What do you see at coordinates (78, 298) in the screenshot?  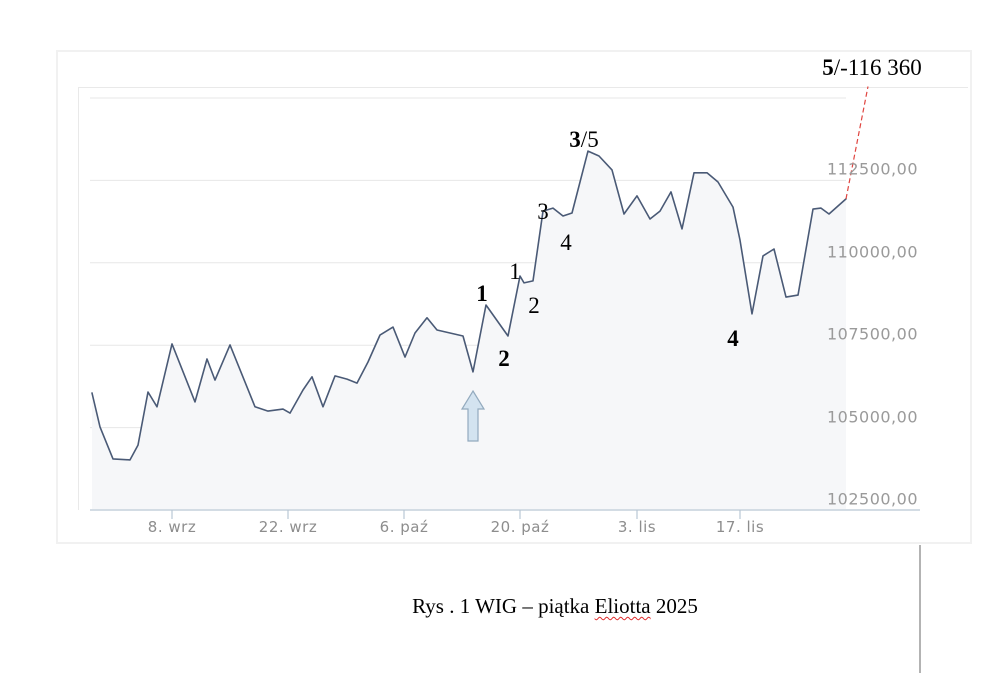 I see `plot-area-left-border` at bounding box center [78, 298].